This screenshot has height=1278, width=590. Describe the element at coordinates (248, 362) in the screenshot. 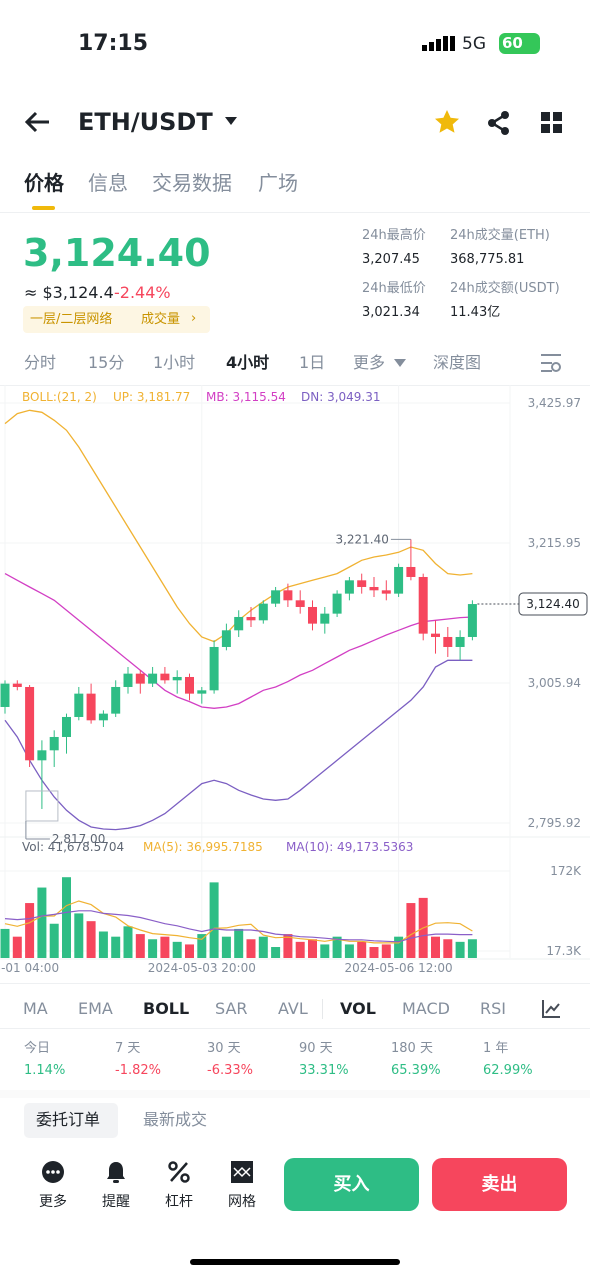

I see `interval: 4小时` at that location.